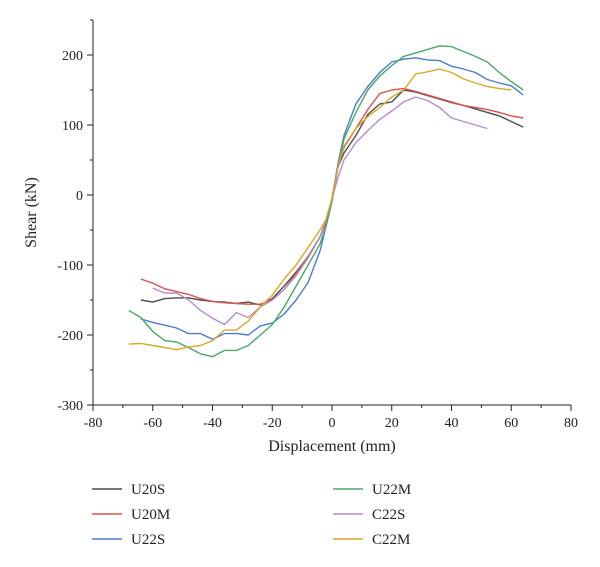 The width and height of the screenshot is (600, 567). I want to click on legend-label: U20S, so click(148, 490).